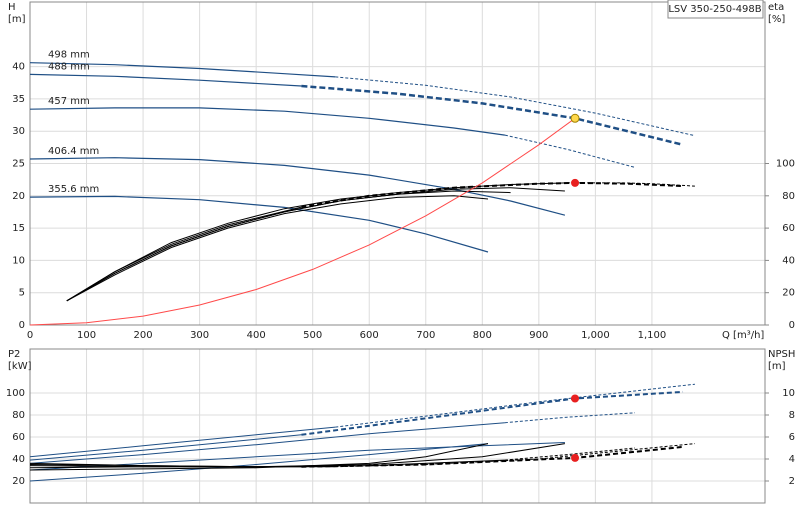  I want to click on y-tick-label: 60, so click(18, 437).